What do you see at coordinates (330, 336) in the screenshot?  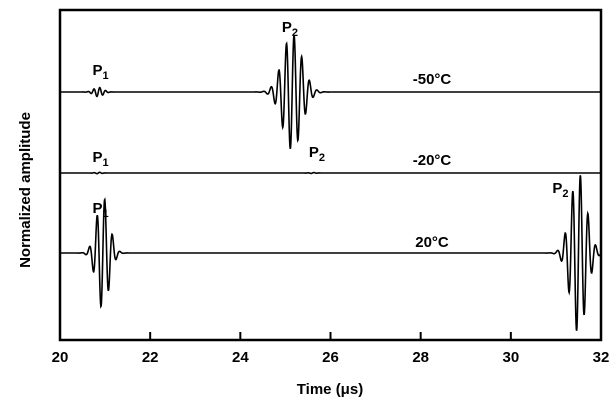 I see `x-axis-ticks` at bounding box center [330, 336].